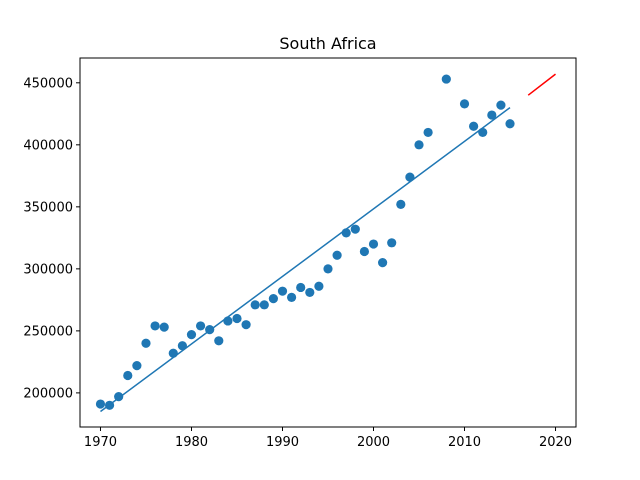  I want to click on x-axis-ticks: 1970 1980 1990 2000 2010 2020, so click(328, 438).